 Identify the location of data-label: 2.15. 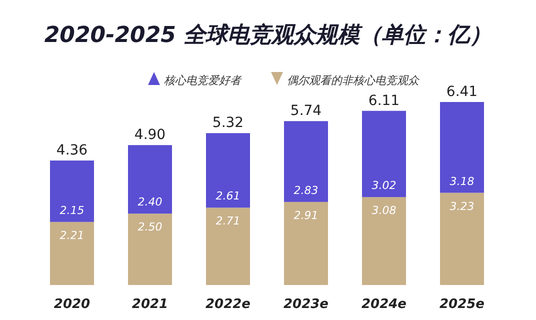
(72, 210).